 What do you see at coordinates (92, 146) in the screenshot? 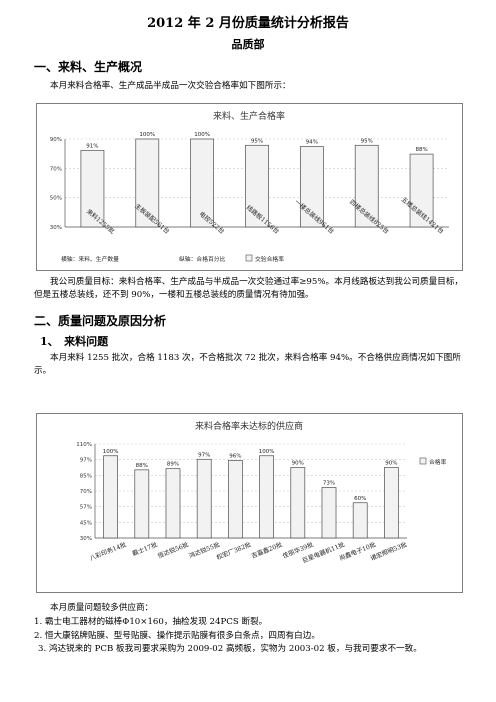
I see `data-label: 91%` at bounding box center [92, 146].